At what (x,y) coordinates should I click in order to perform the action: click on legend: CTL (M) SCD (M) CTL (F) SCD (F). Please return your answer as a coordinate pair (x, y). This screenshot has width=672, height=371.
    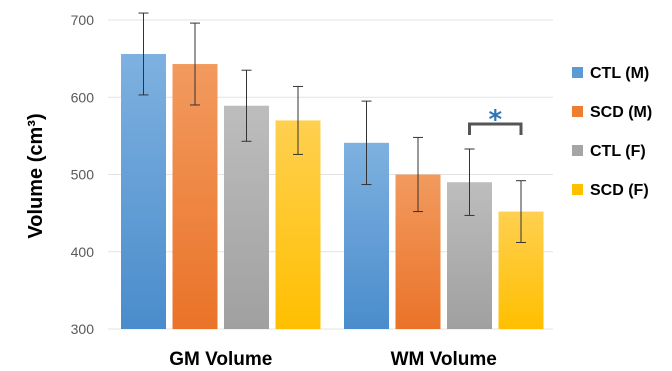
    Looking at the image, I should click on (612, 132).